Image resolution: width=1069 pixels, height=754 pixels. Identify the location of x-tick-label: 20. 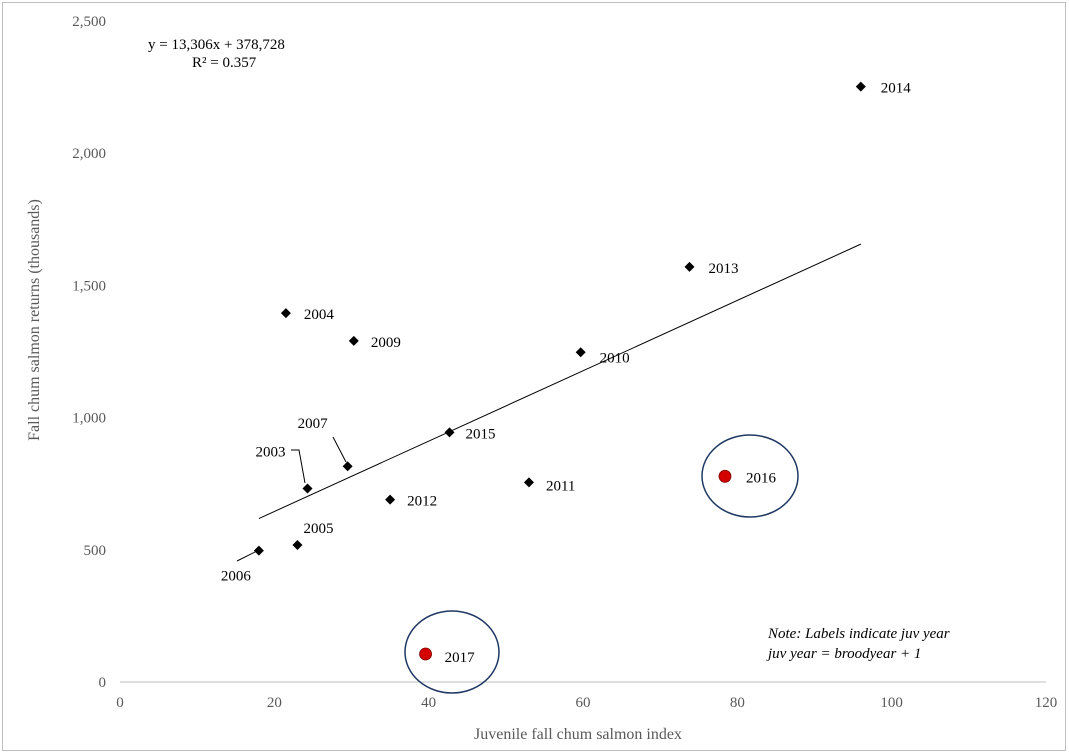
(274, 703).